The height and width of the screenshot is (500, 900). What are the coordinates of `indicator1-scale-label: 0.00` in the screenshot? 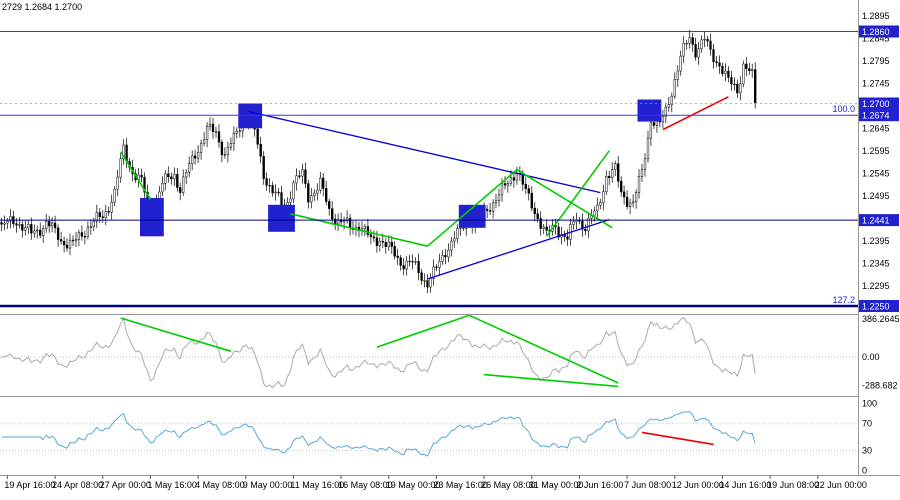 It's located at (871, 357).